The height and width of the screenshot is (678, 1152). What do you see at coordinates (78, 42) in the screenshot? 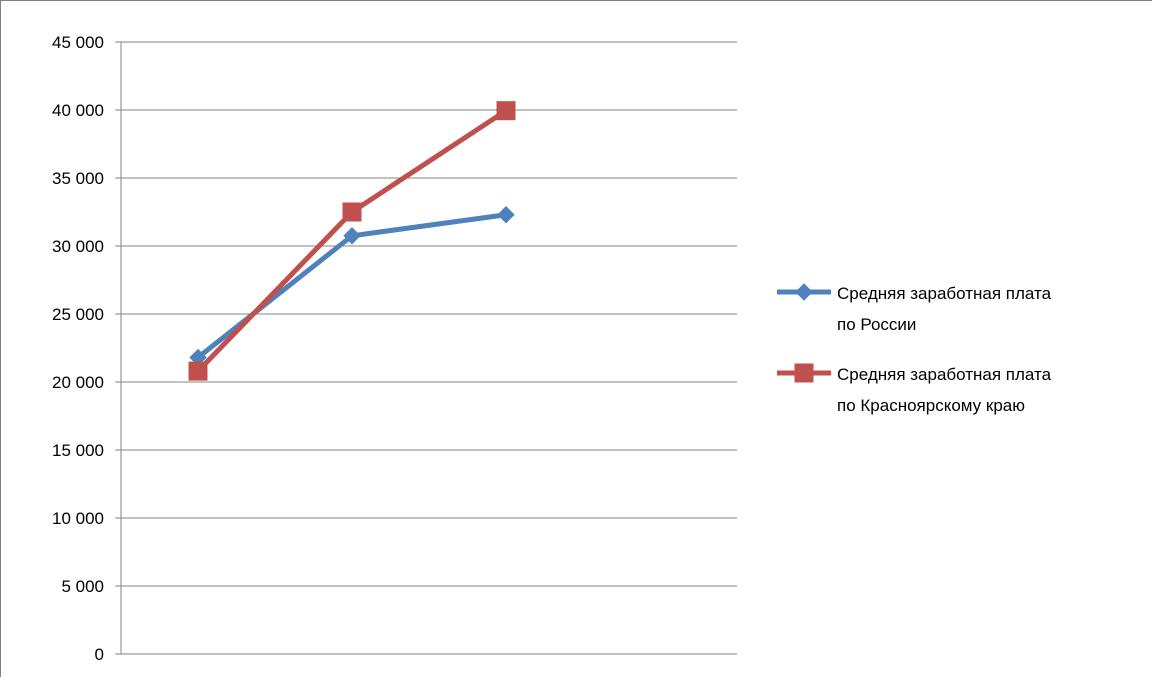
I see `y-tick-label: 45 000` at bounding box center [78, 42].